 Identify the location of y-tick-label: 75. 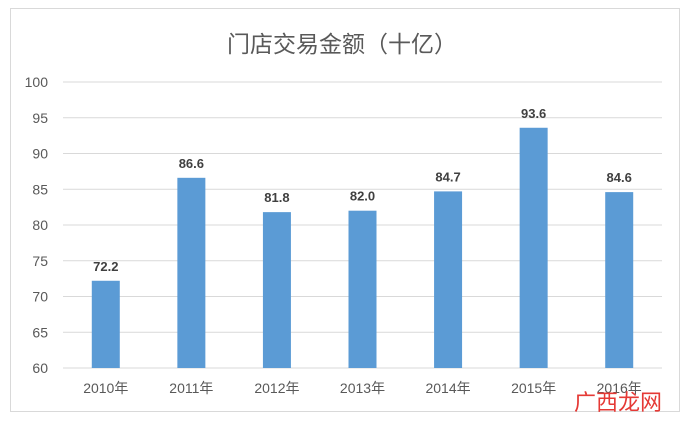
(40, 261).